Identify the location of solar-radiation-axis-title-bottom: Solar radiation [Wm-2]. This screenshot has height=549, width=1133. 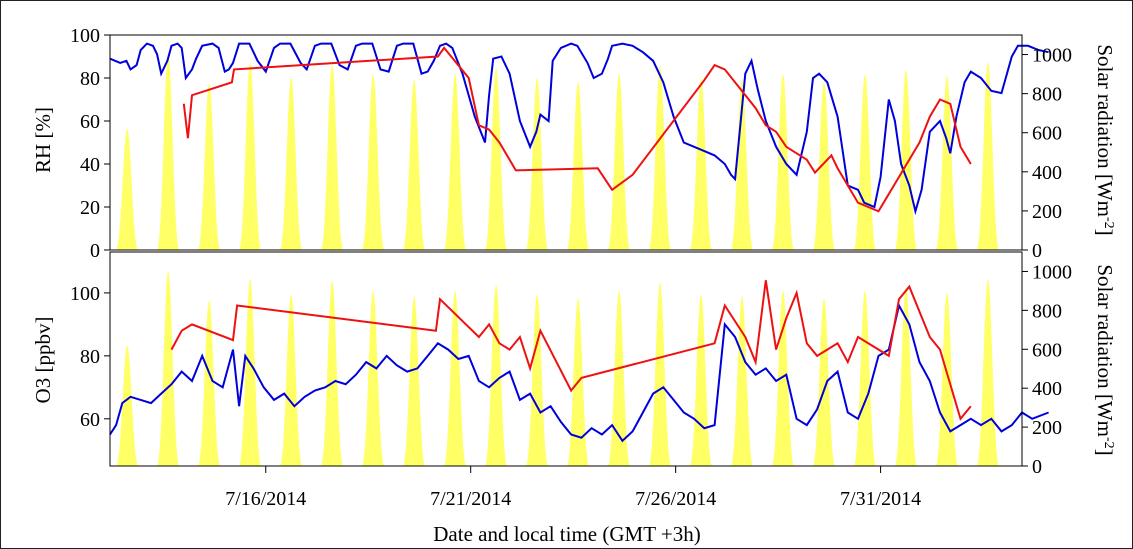
(1105, 359).